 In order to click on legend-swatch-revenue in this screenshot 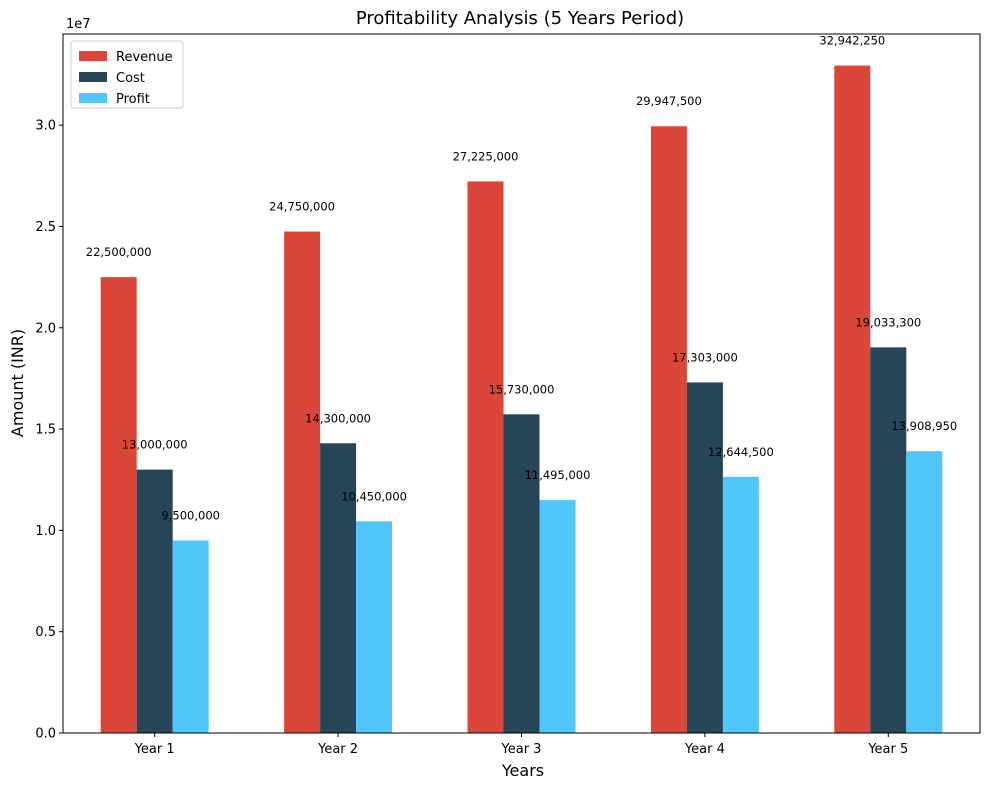, I will do `click(93, 56)`.